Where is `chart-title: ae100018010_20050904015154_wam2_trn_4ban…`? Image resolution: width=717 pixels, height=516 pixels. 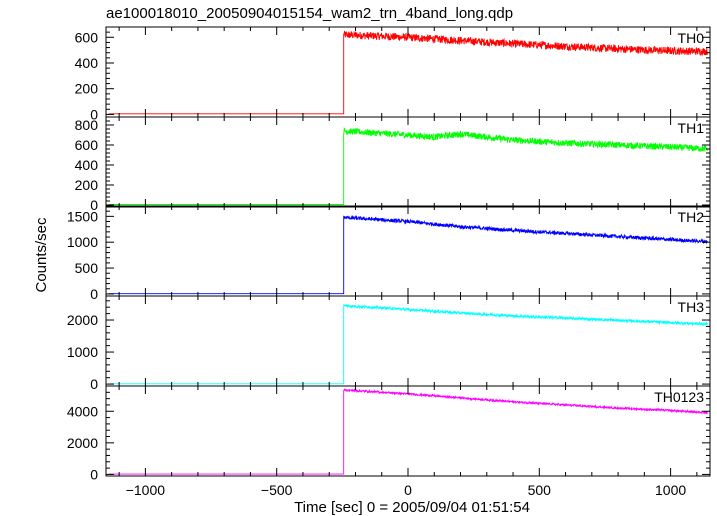
chart-title: ae100018010_20050904015154_wam2_trn_4ban… is located at coordinates (309, 13).